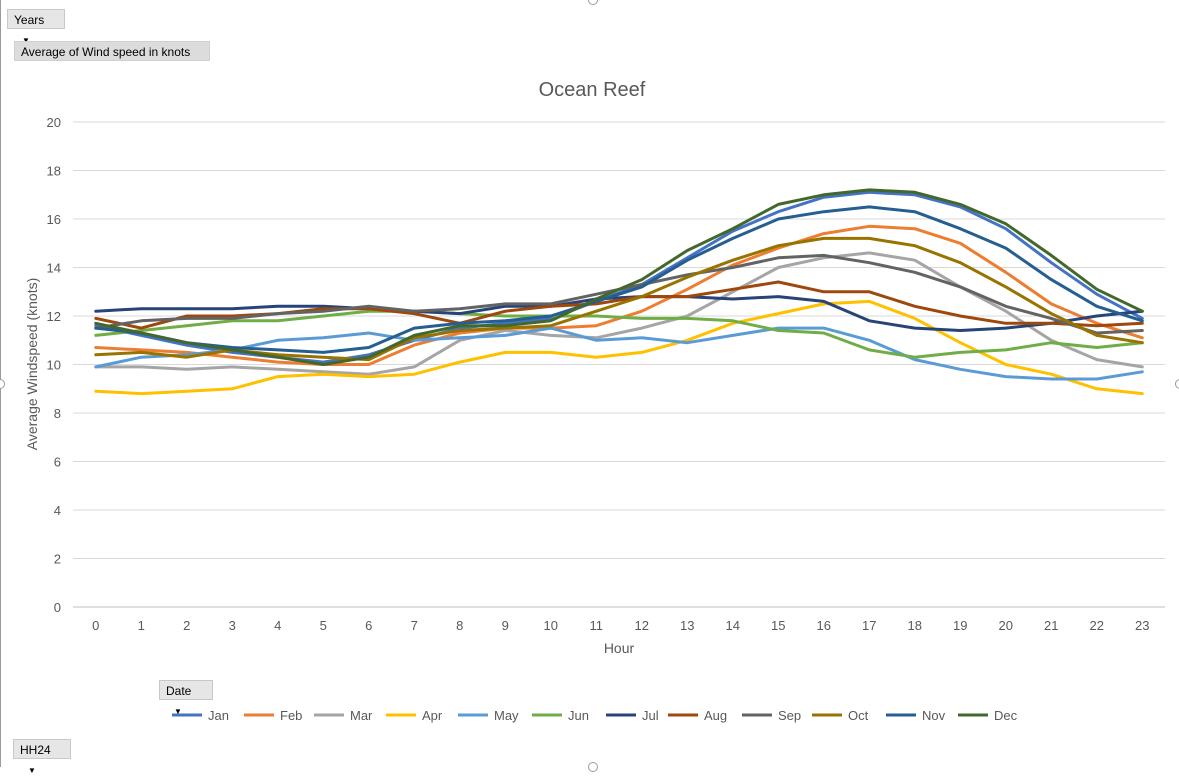  I want to click on x-tick-label: 13, so click(687, 625).